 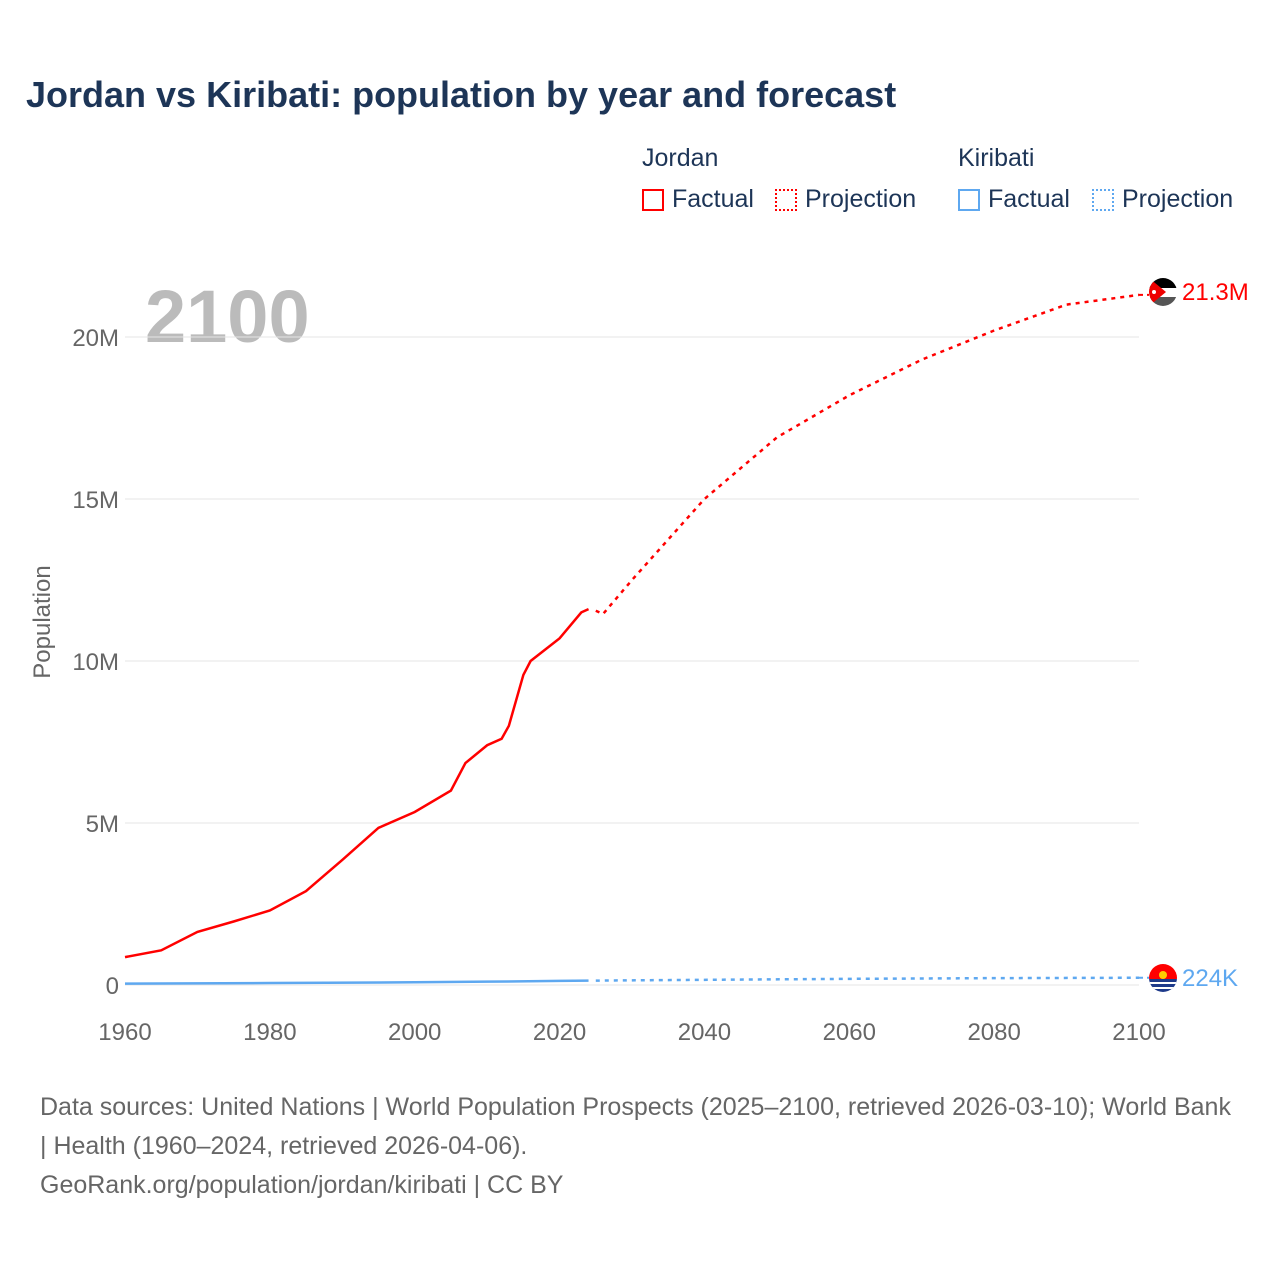 What do you see at coordinates (356, 982) in the screenshot?
I see `kiribati-factual-line` at bounding box center [356, 982].